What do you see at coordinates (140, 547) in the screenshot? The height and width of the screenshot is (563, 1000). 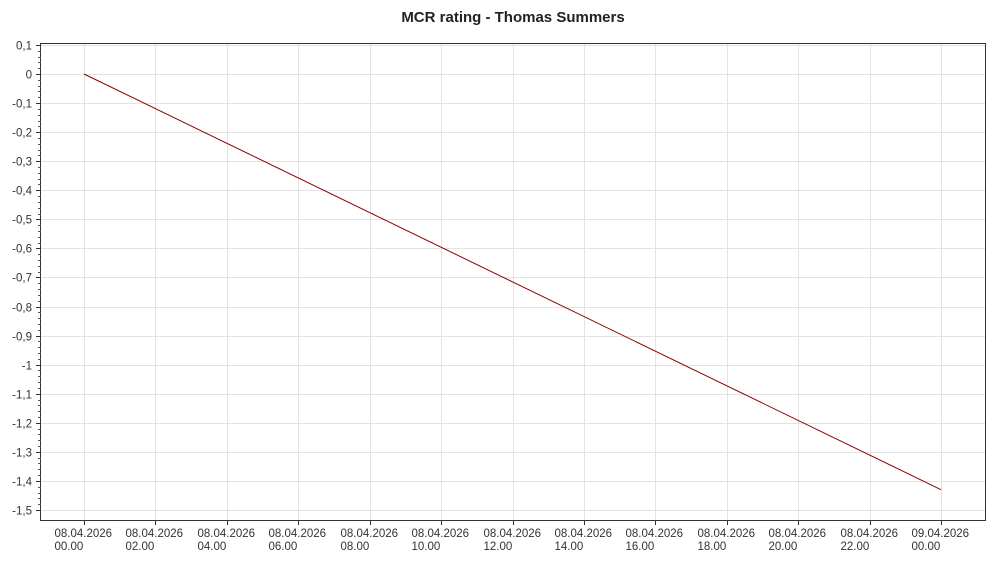 I see `x-tick-label-time: 02.00` at bounding box center [140, 547].